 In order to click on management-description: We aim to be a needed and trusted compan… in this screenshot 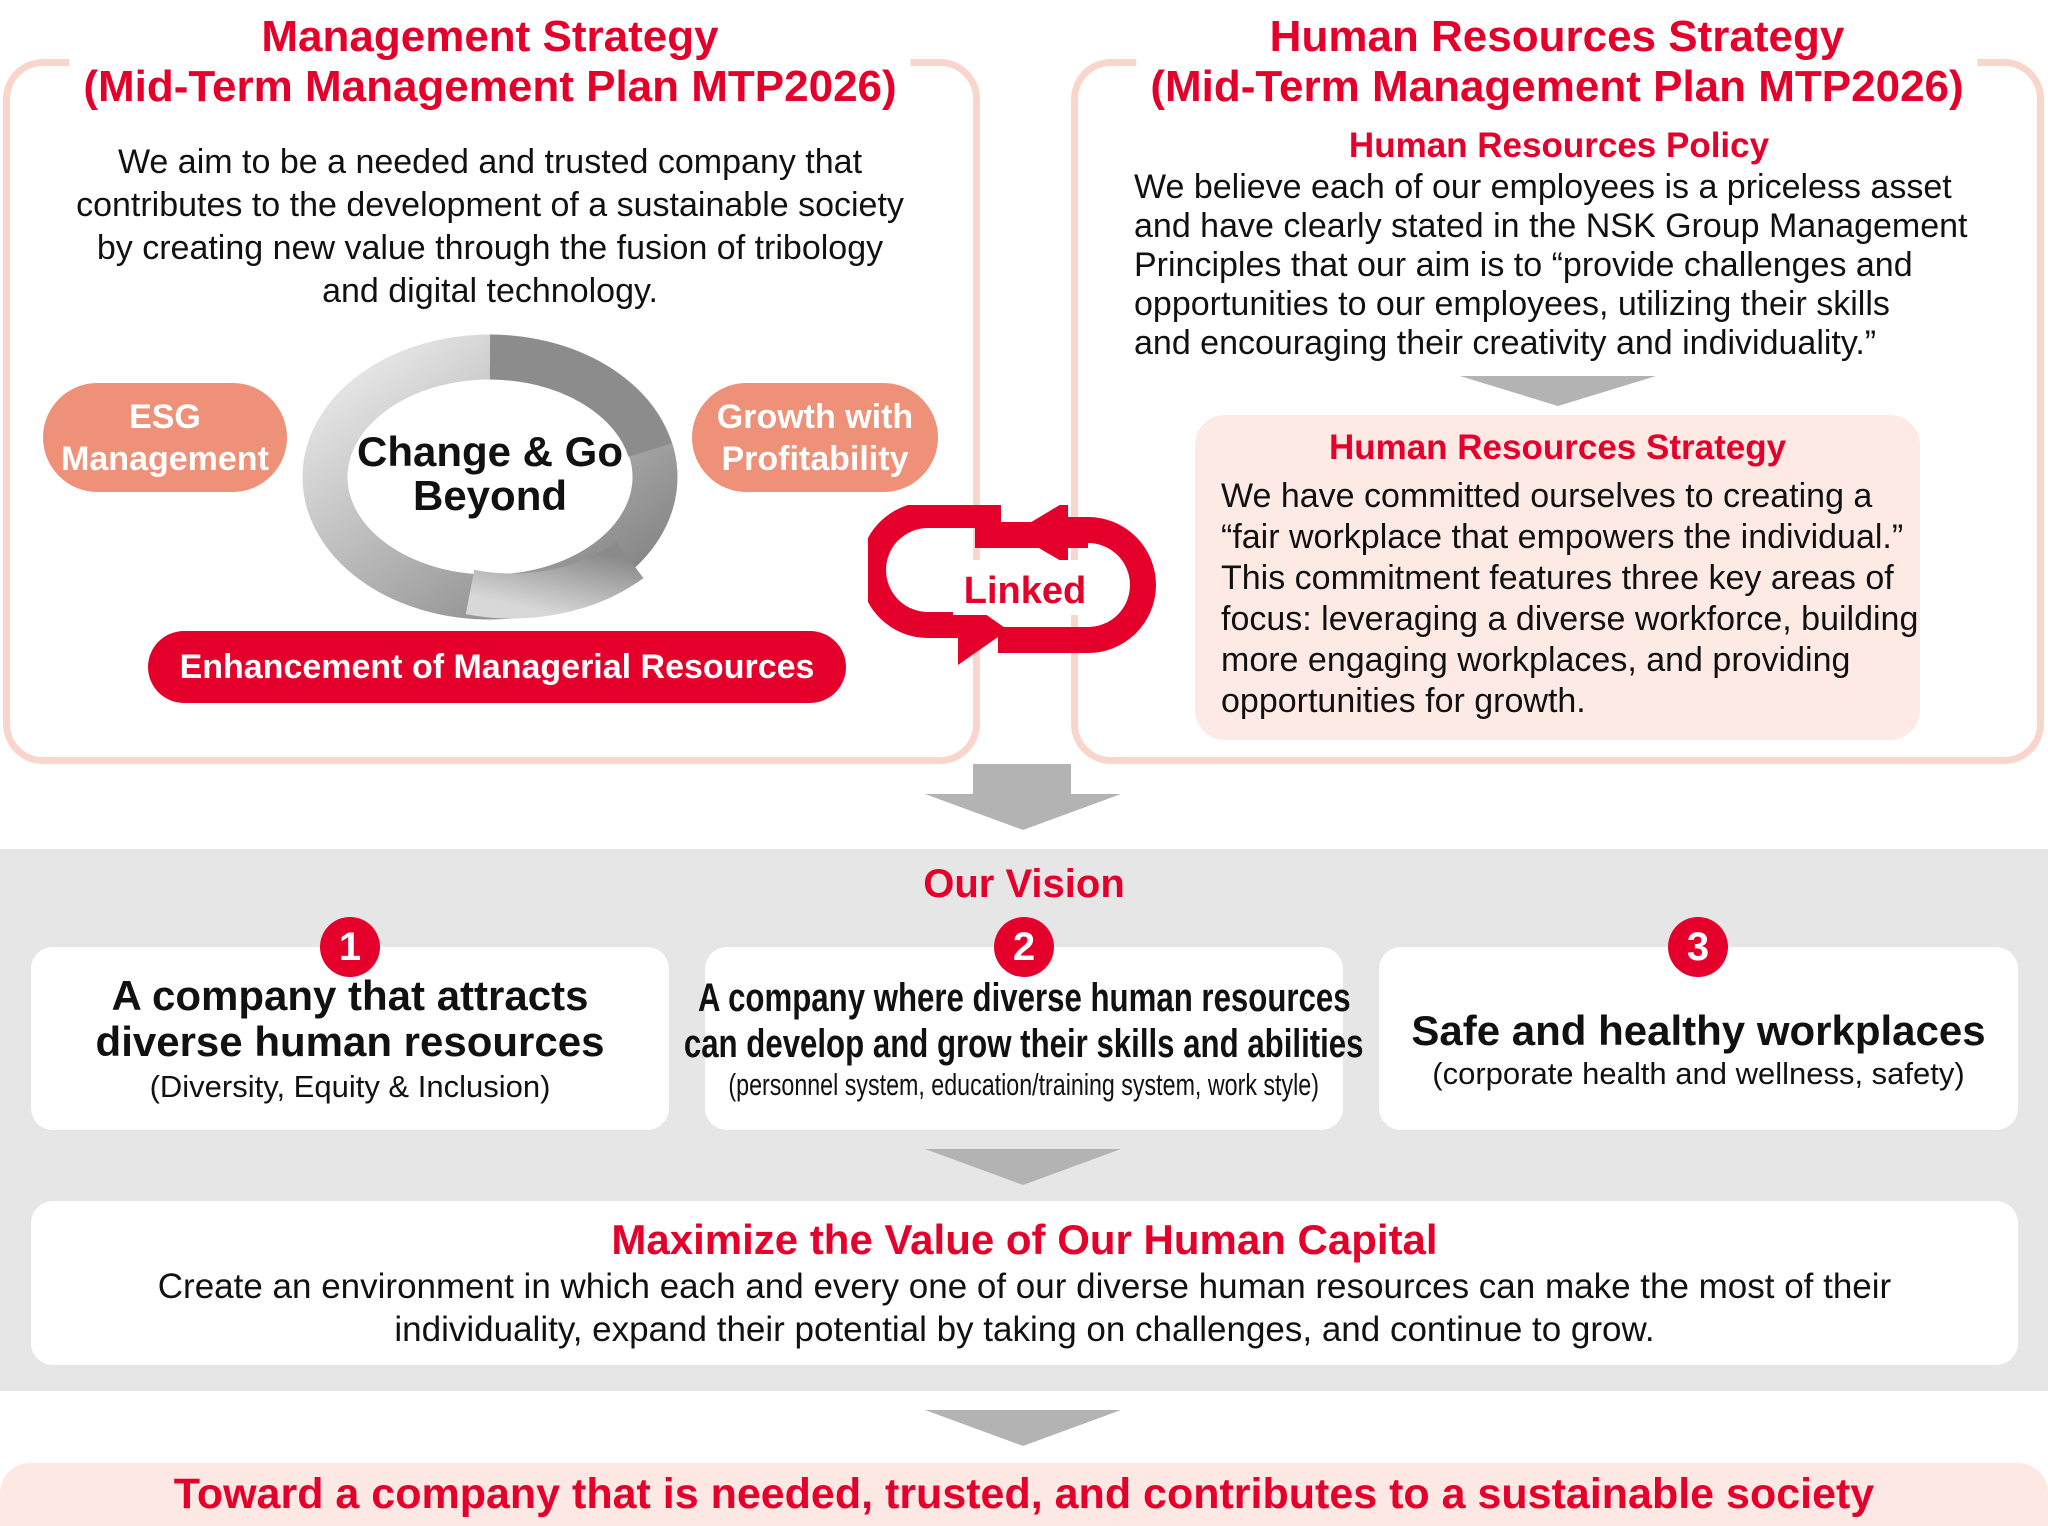, I will do `click(490, 227)`.